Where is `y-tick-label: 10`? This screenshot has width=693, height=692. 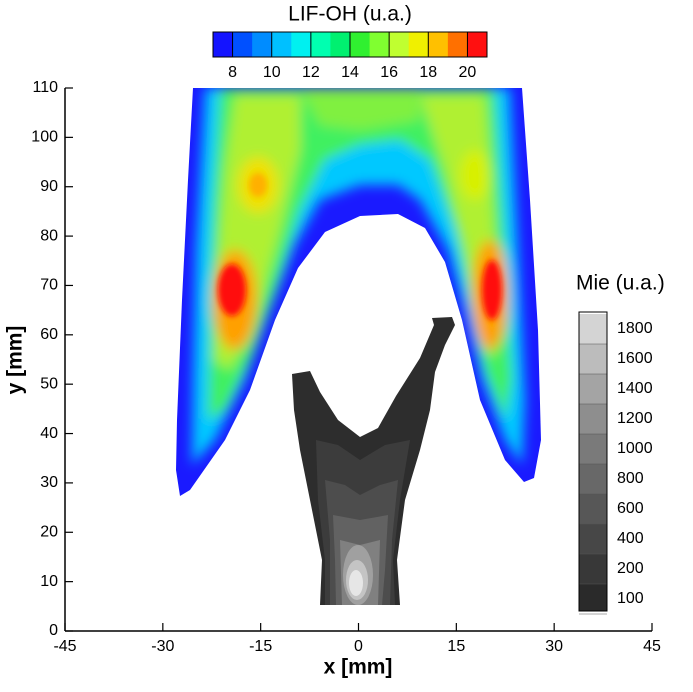
y-tick-label: 10 is located at coordinates (49, 581).